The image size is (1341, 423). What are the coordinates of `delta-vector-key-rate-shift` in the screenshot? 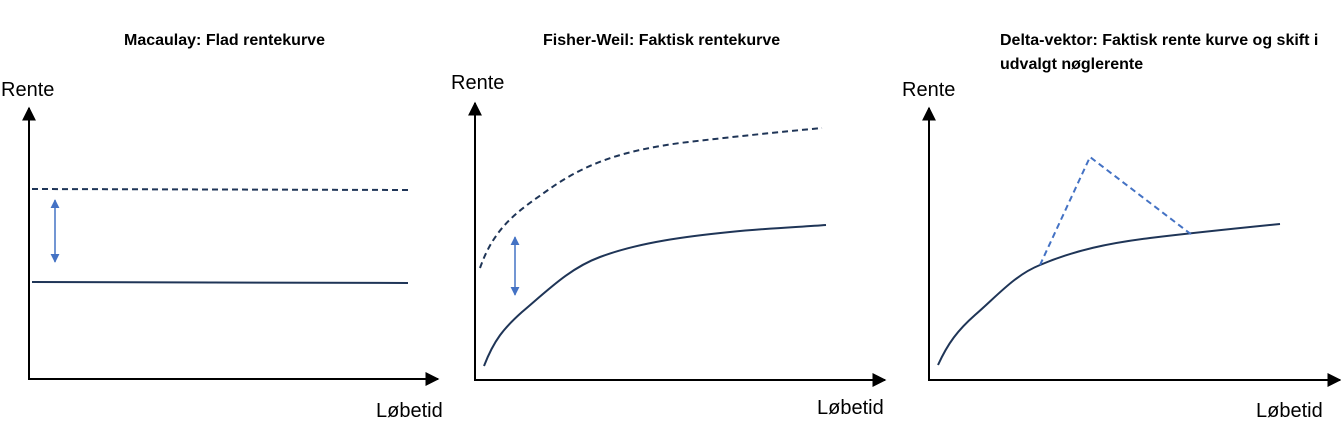 It's located at (1116, 210).